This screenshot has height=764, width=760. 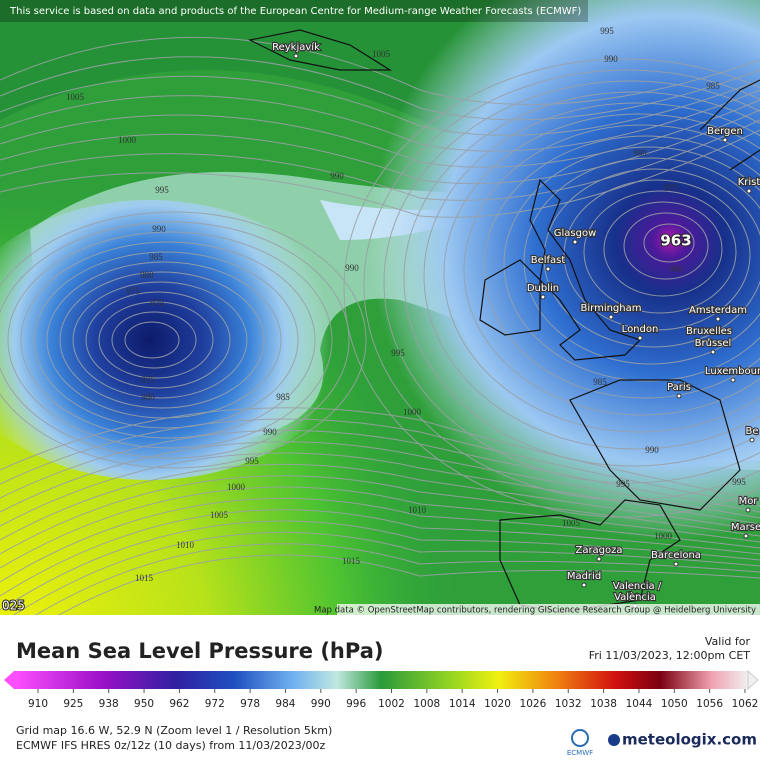 I want to click on colorbar-tick-label: 910, so click(x=38, y=704).